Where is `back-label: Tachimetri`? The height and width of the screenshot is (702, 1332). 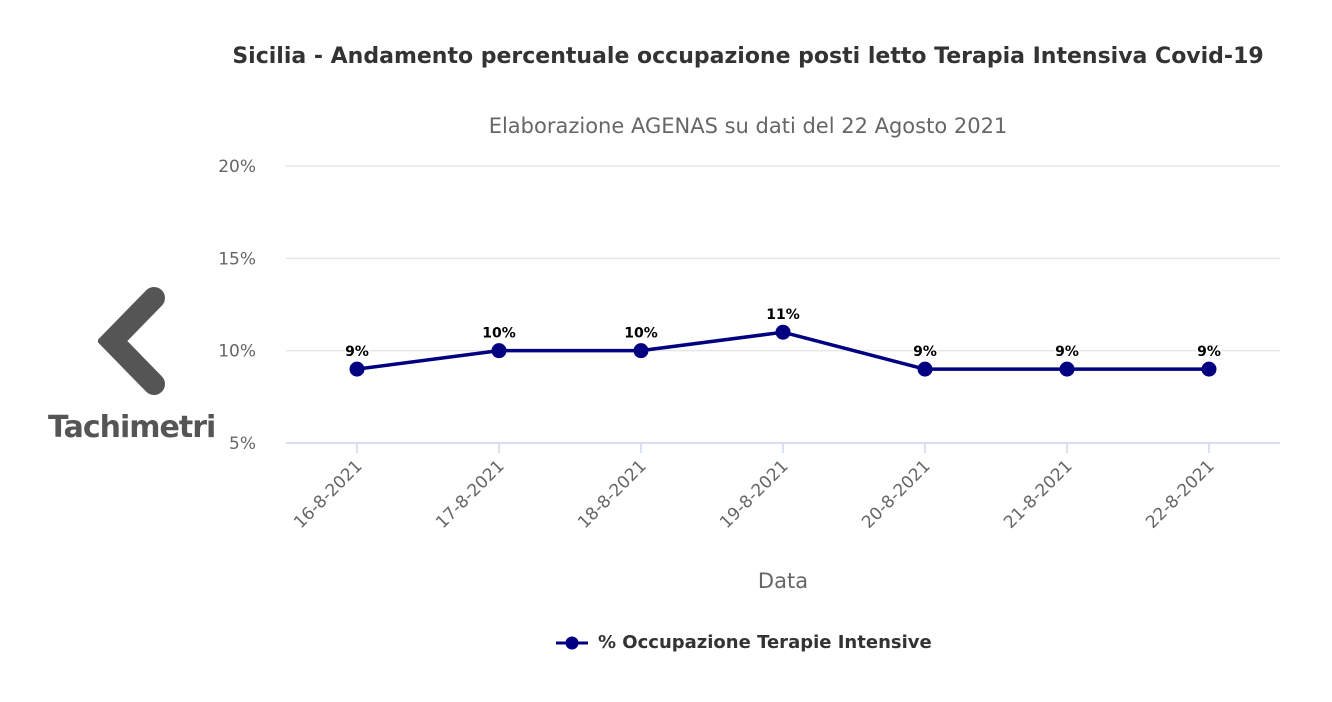 back-label: Tachimetri is located at coordinates (132, 427).